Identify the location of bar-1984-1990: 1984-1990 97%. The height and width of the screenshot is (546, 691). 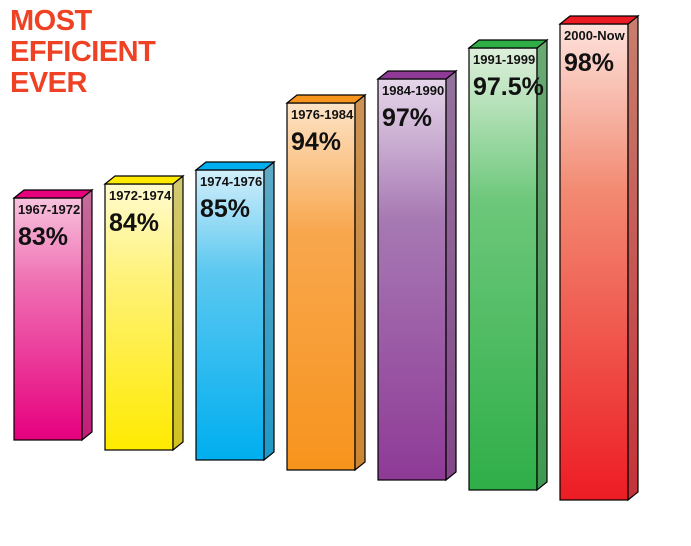
(417, 275).